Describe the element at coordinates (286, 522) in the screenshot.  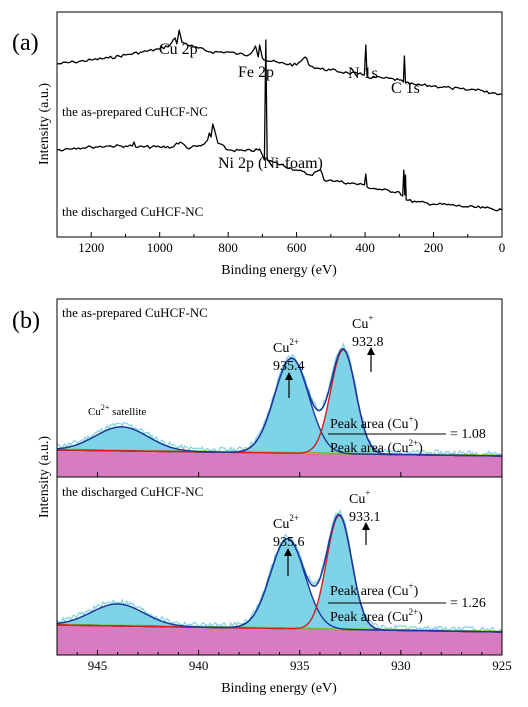
I see `peak-cu2-bottom-label: Cu2+` at that location.